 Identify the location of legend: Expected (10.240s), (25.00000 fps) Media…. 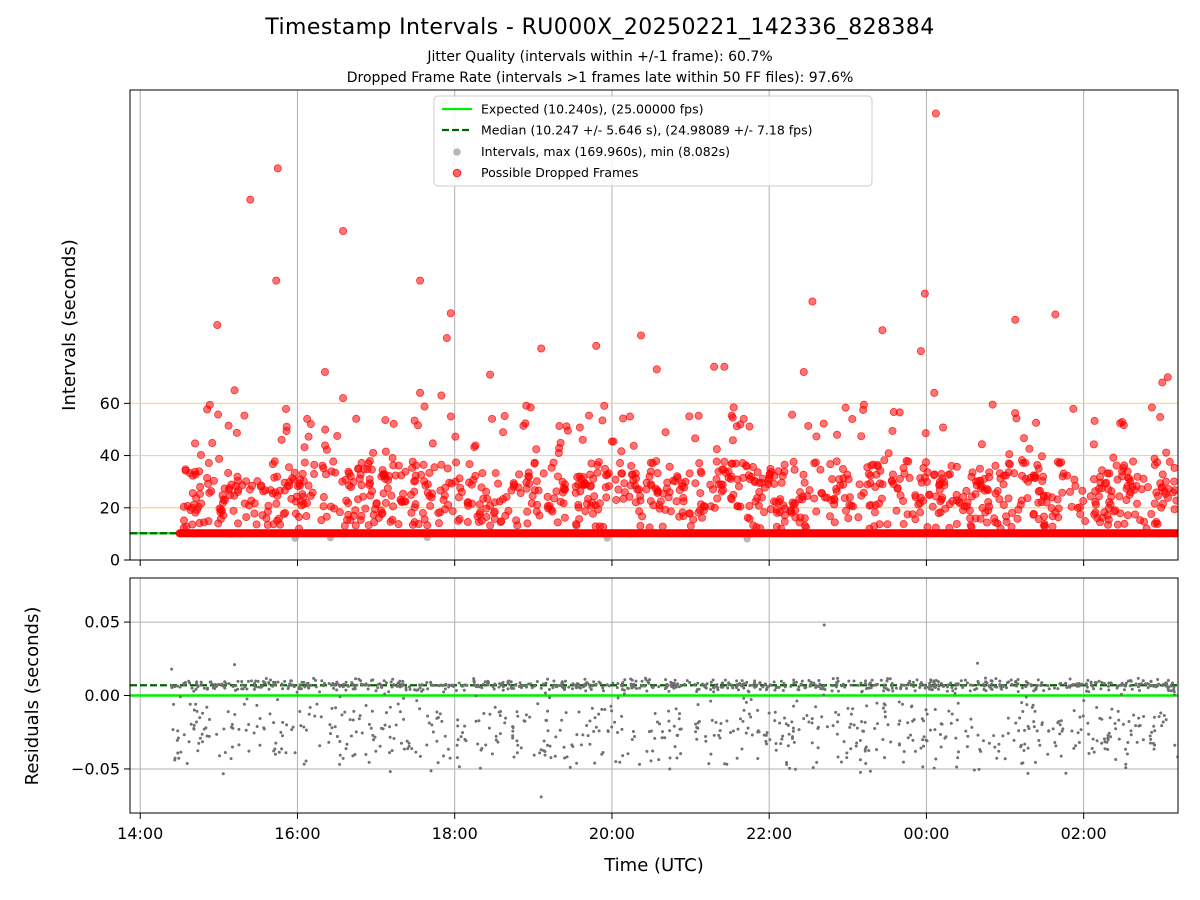
(653, 141).